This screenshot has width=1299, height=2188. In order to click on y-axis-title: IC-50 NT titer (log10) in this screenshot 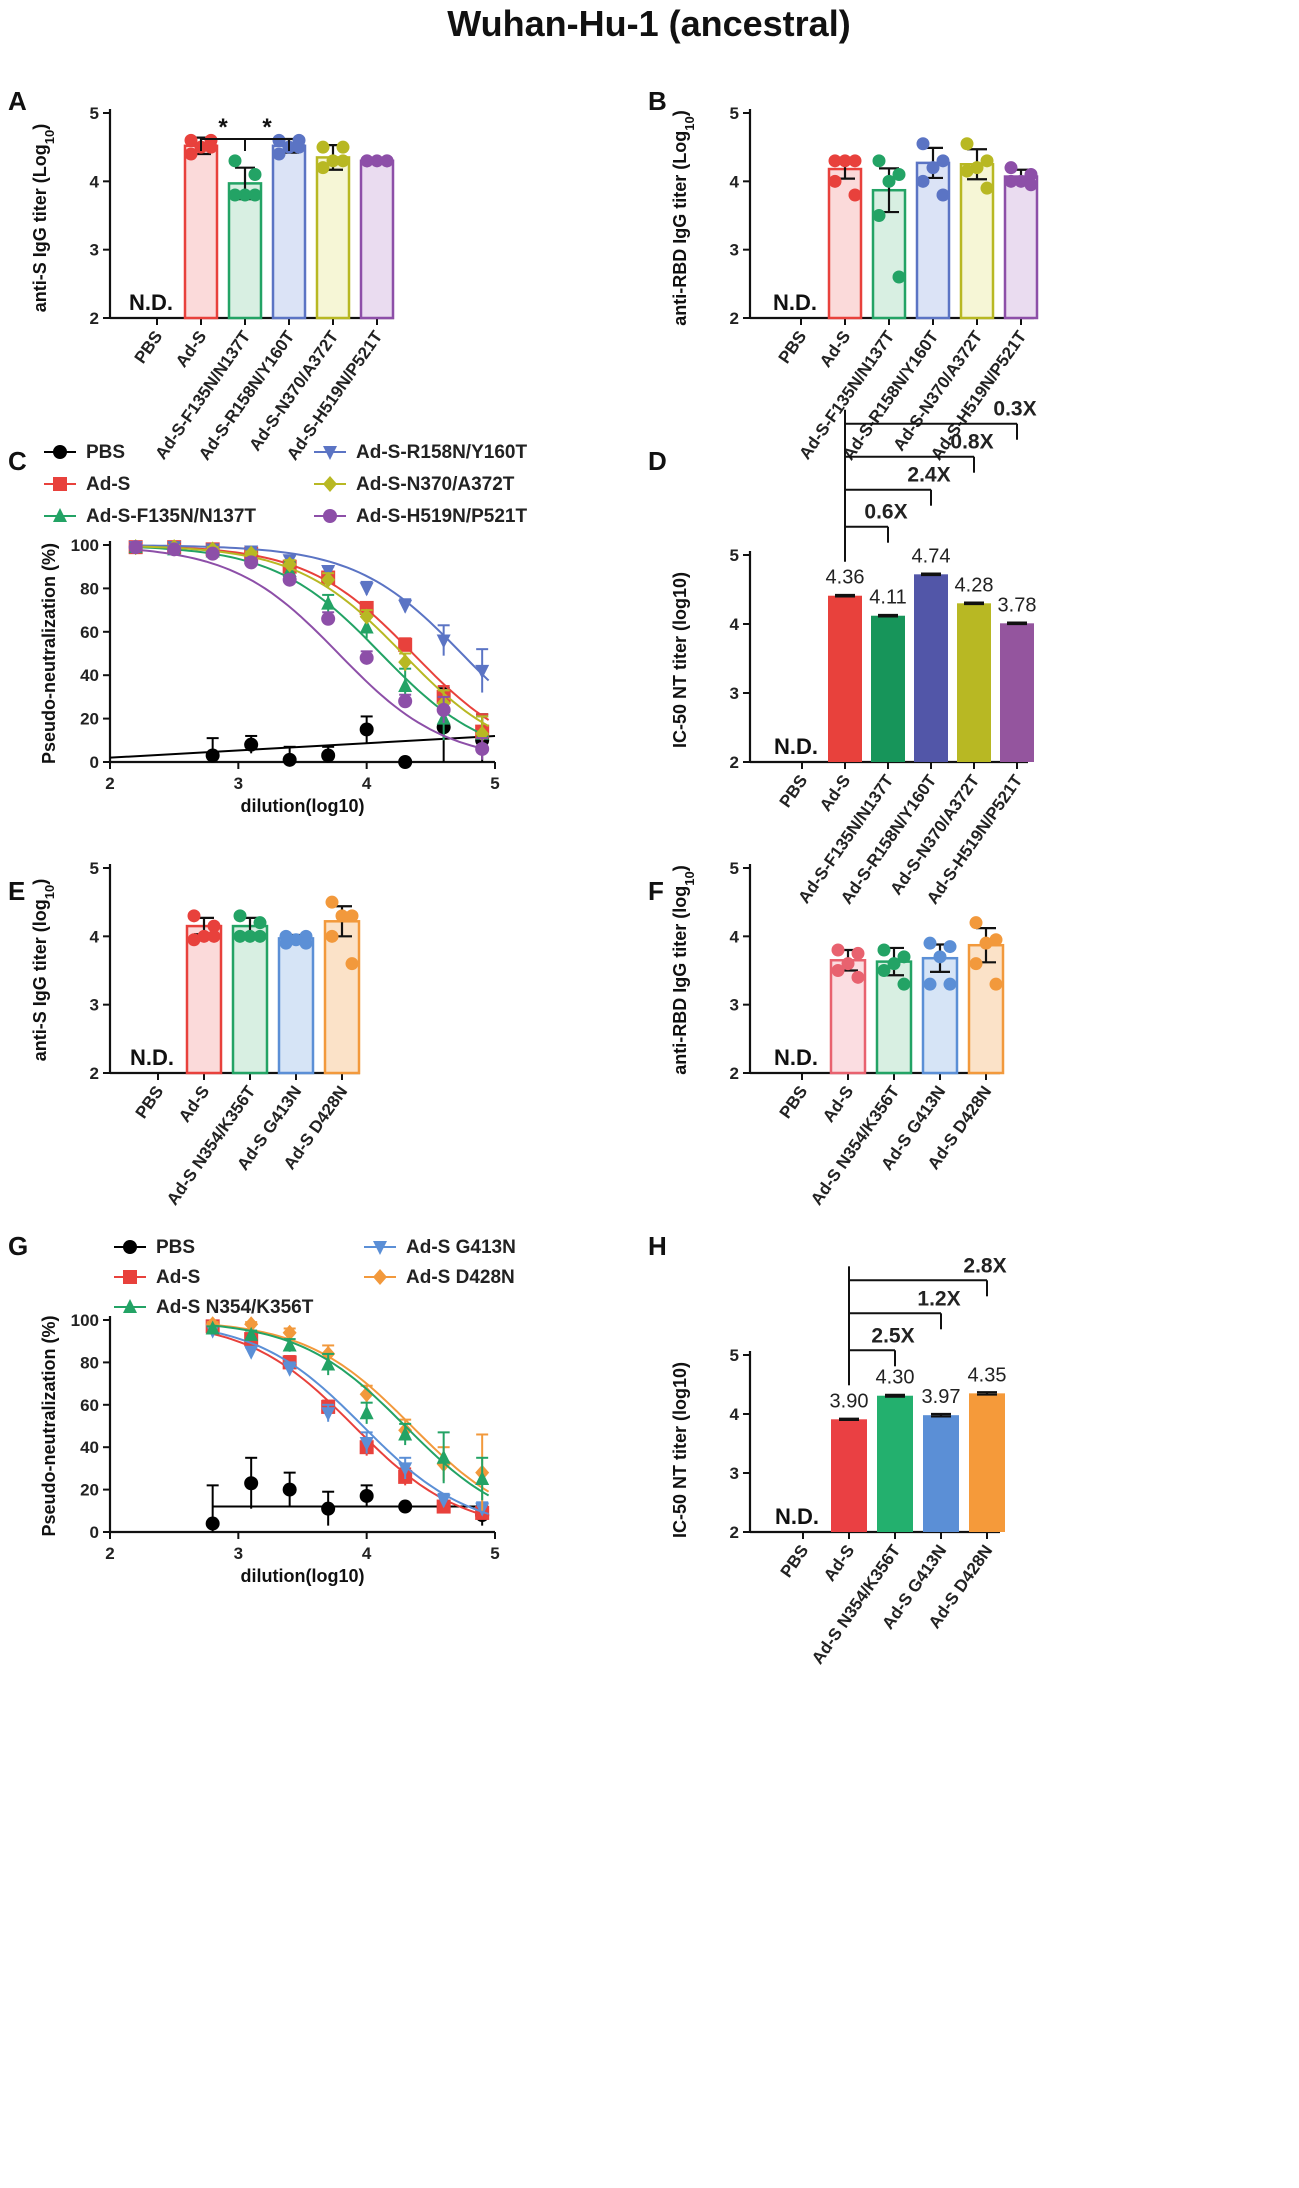, I will do `click(680, 1450)`.